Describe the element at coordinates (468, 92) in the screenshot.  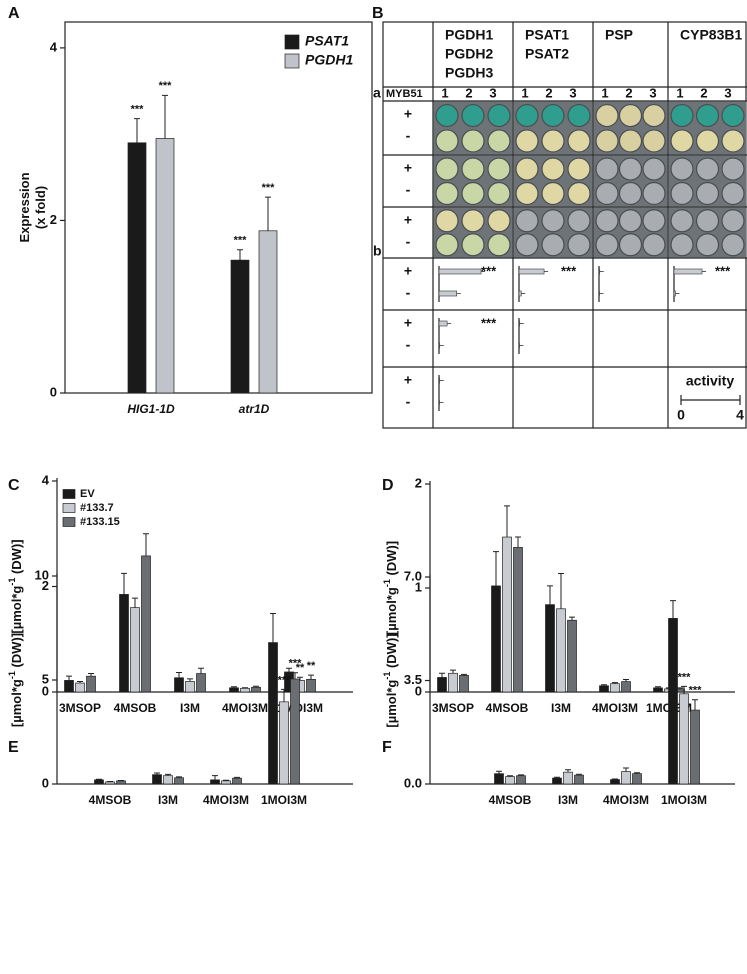
I see `replicate-label: 2` at that location.